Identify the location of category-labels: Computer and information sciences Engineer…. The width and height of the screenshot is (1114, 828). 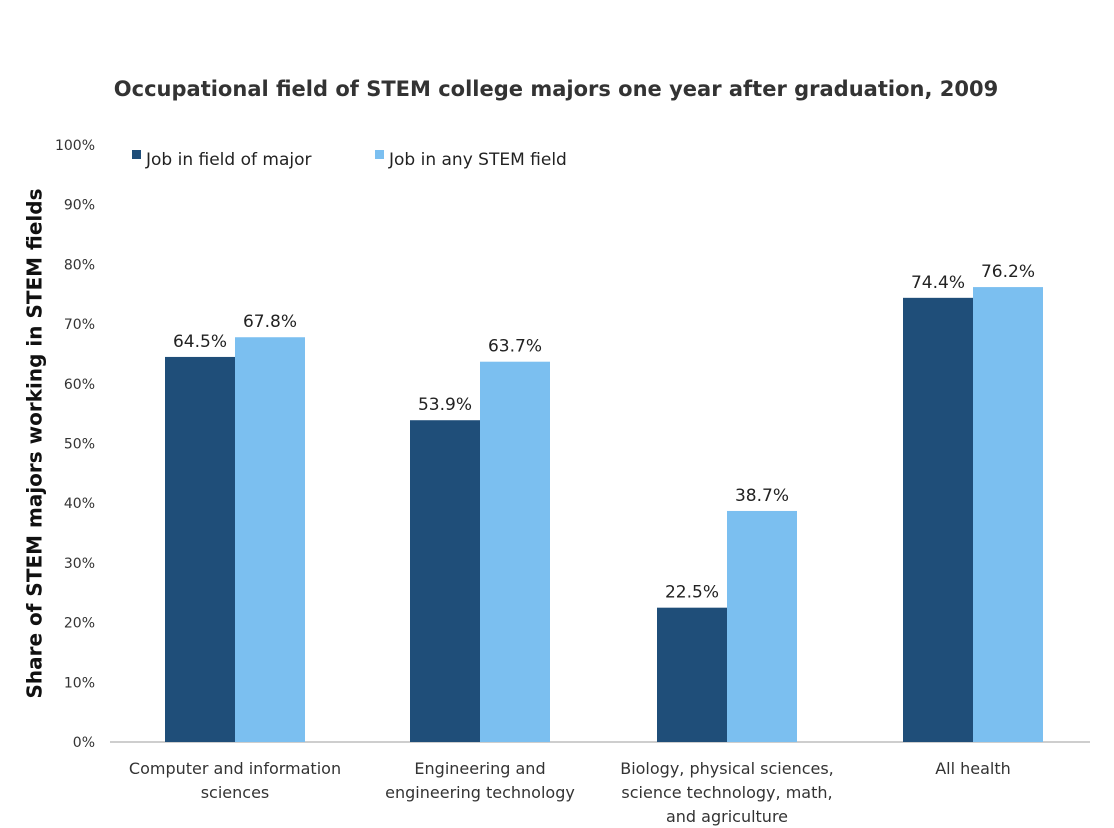
(570, 792).